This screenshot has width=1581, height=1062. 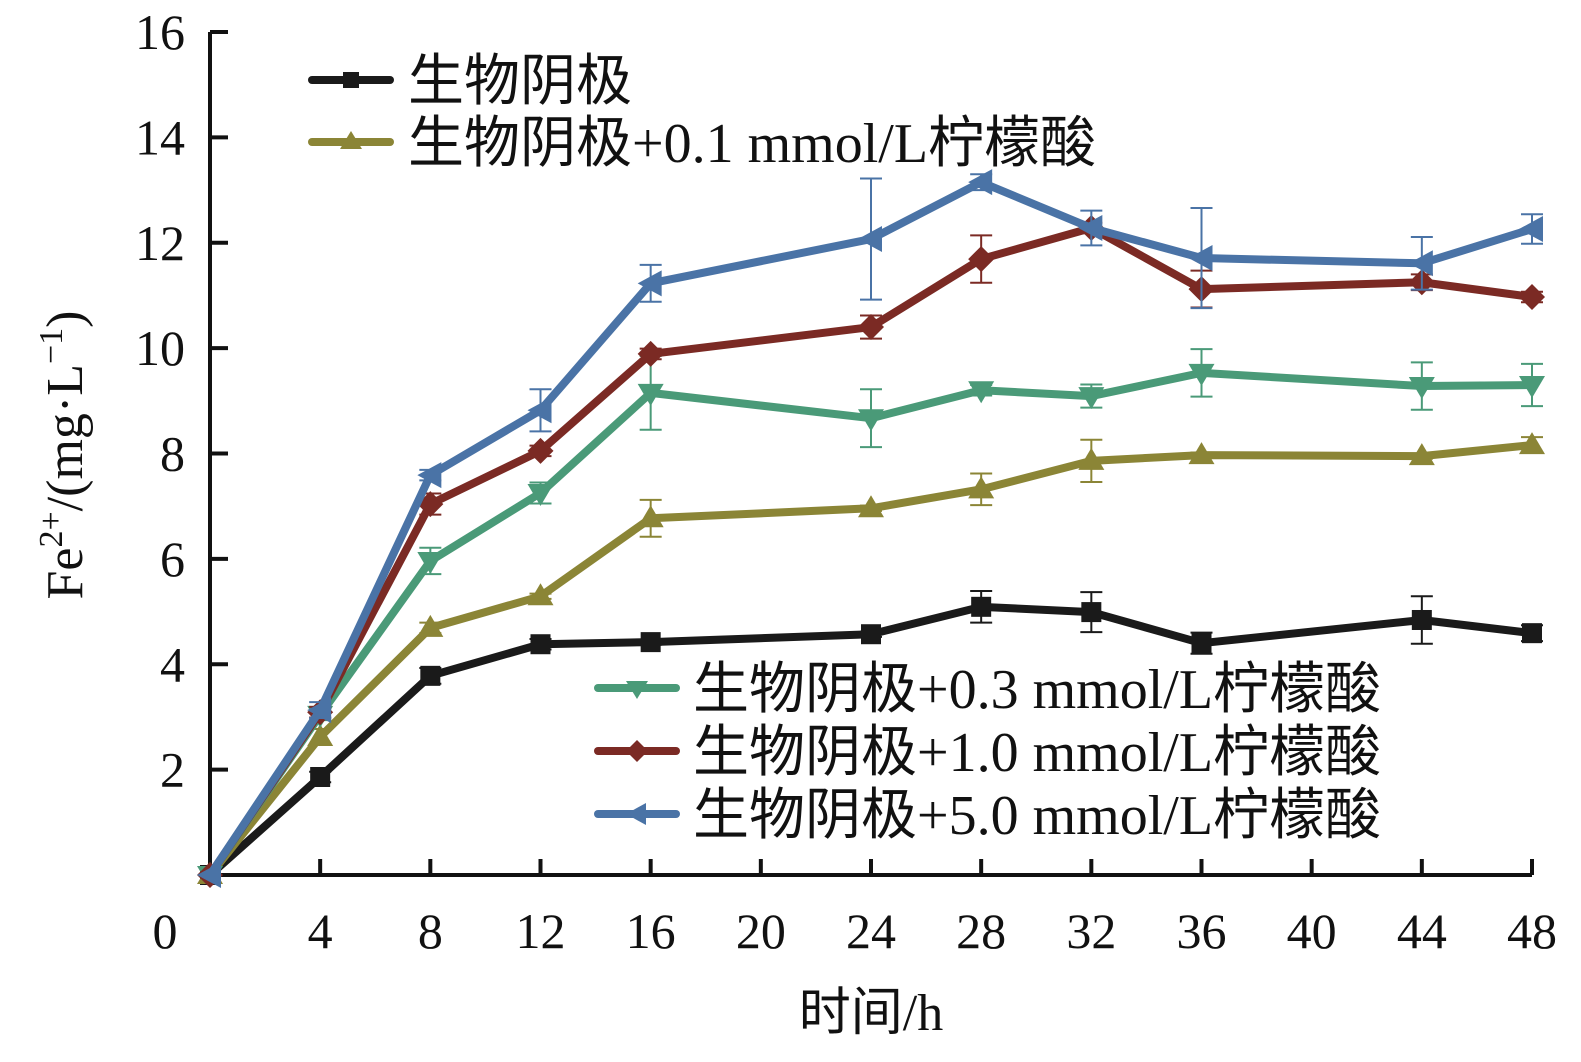 I want to click on y-tick-label: 10, so click(x=160, y=348).